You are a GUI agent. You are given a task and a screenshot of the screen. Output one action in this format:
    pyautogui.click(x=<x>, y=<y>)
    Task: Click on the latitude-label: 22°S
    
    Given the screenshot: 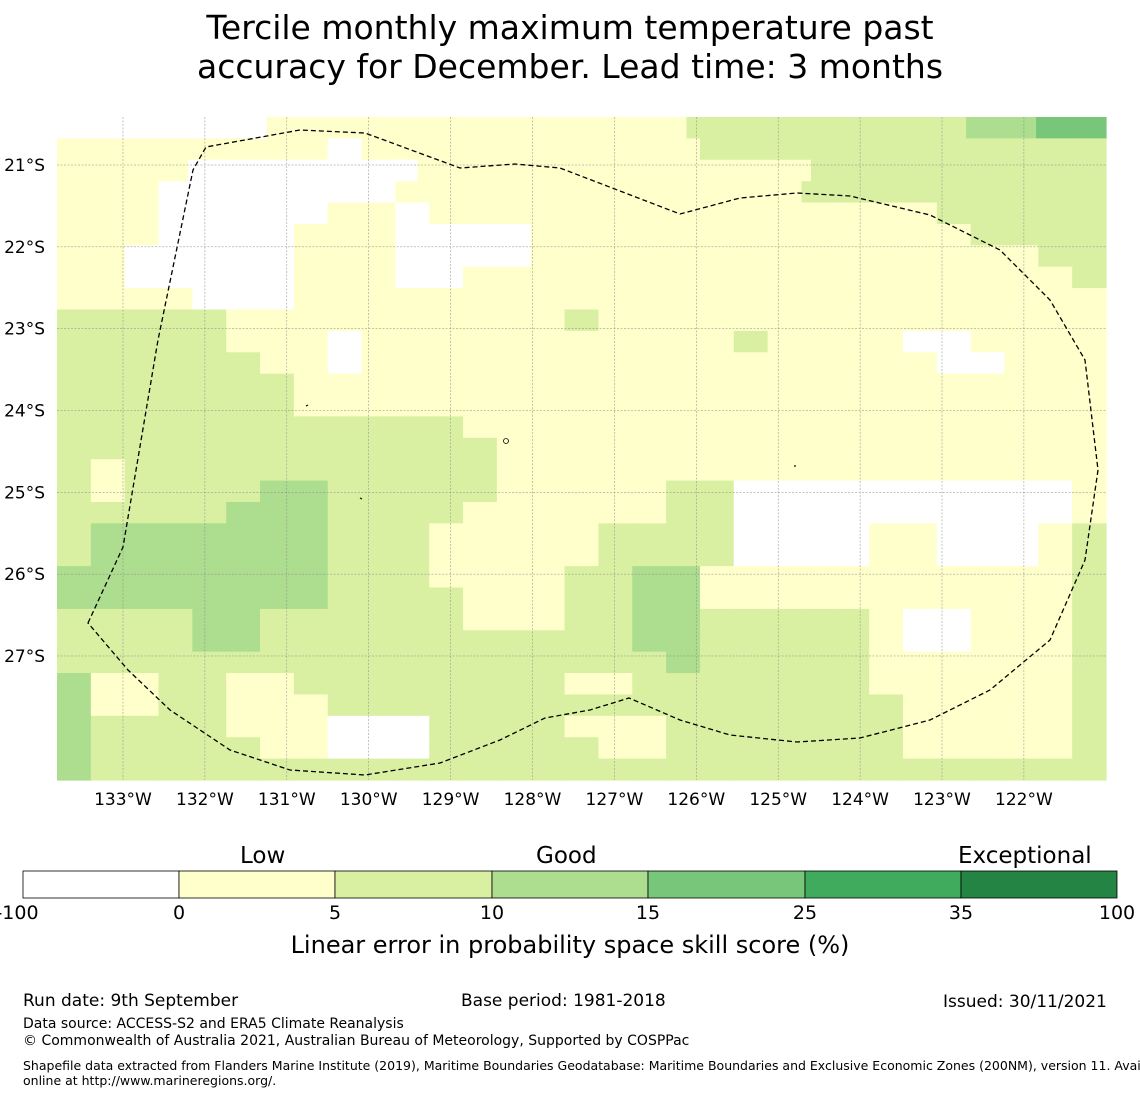 What is the action you would take?
    pyautogui.click(x=24, y=248)
    